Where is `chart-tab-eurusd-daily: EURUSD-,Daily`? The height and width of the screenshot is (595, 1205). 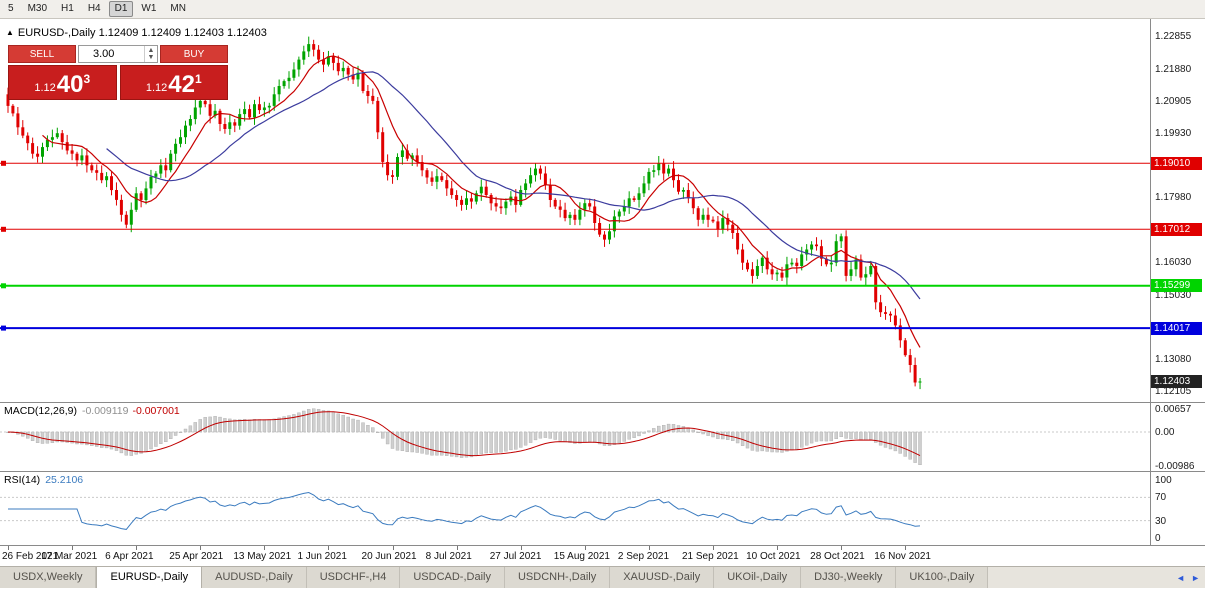
chart-tab-eurusd-daily: EURUSD-,Daily is located at coordinates (149, 577).